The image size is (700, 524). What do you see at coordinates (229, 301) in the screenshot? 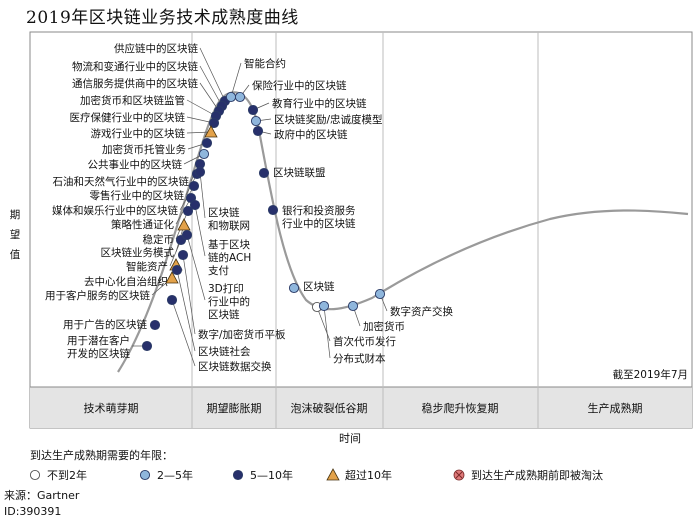
I see `technology-label: 3D打印行业中的区块链` at bounding box center [229, 301].